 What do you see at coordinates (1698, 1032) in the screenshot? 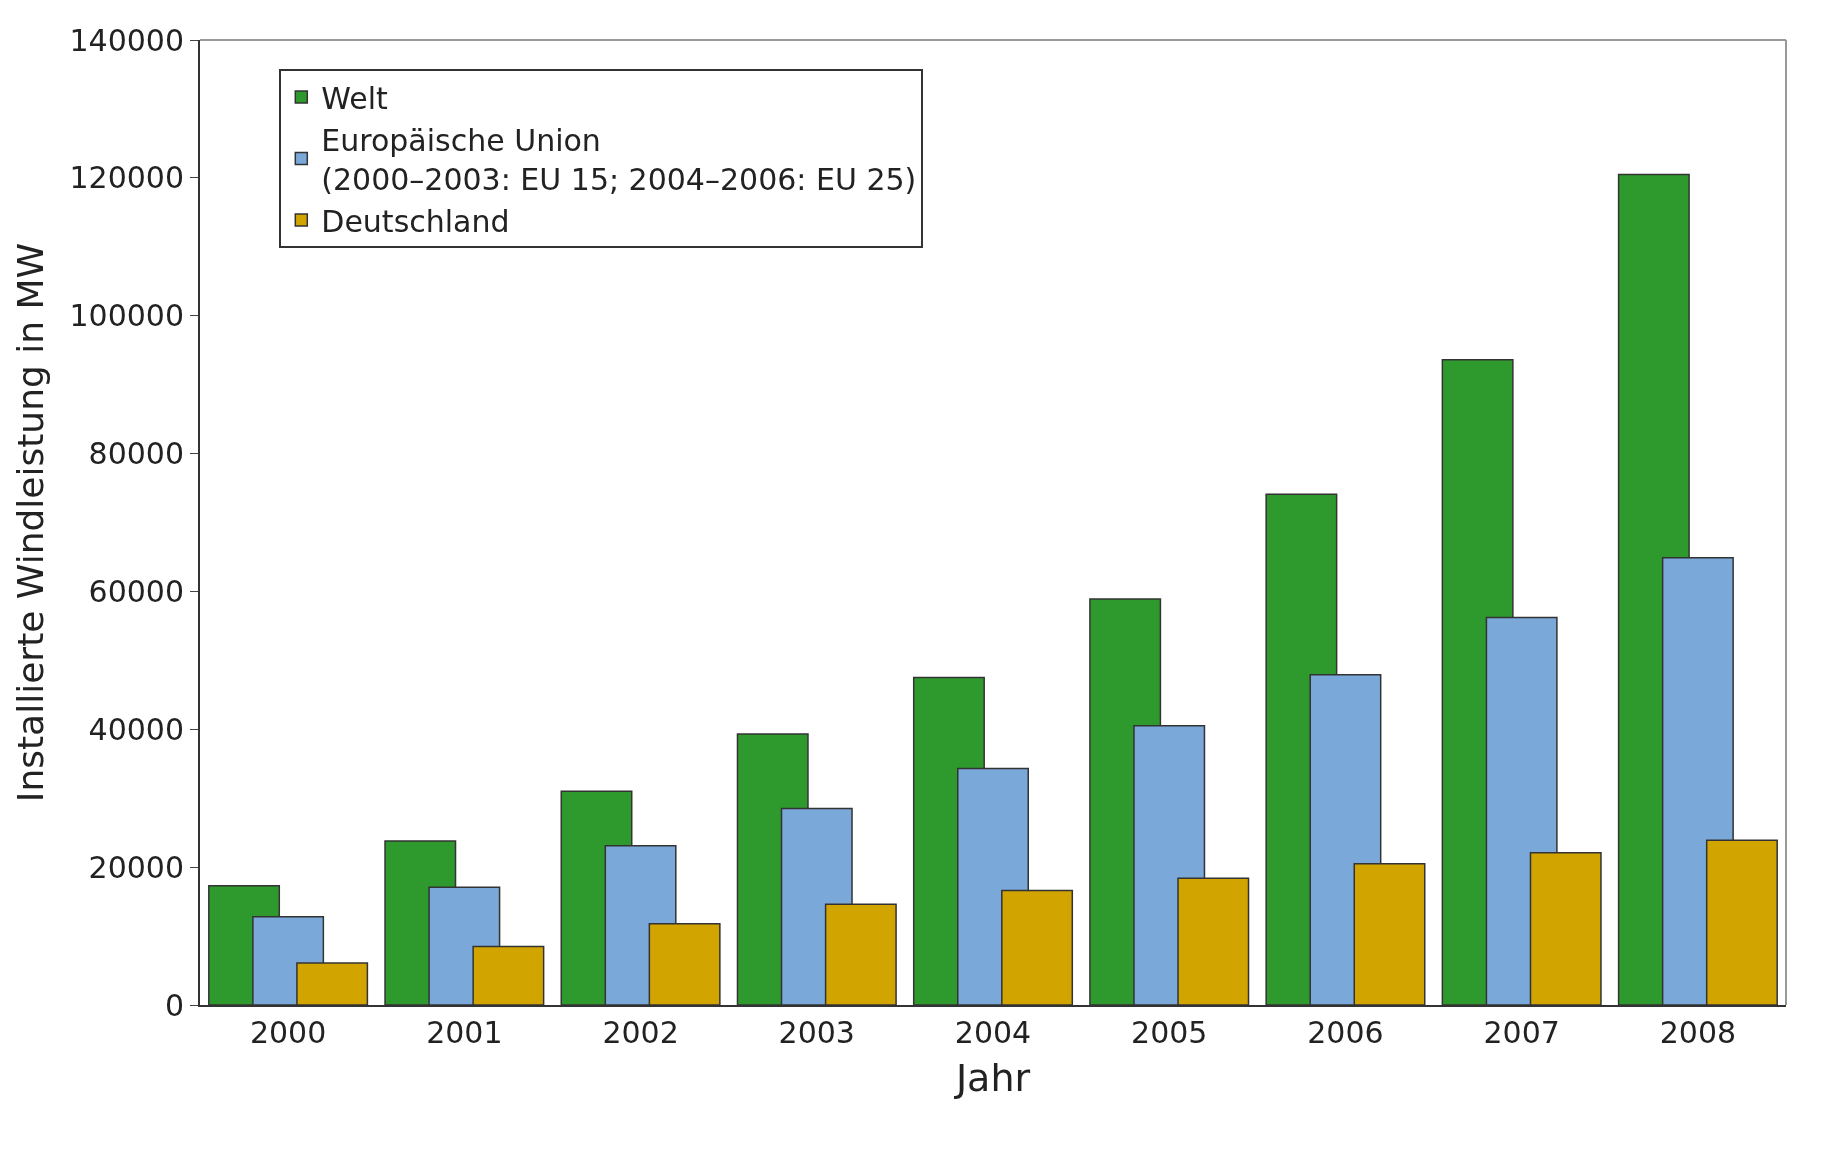
I see `x-tick-label: 2008` at bounding box center [1698, 1032].